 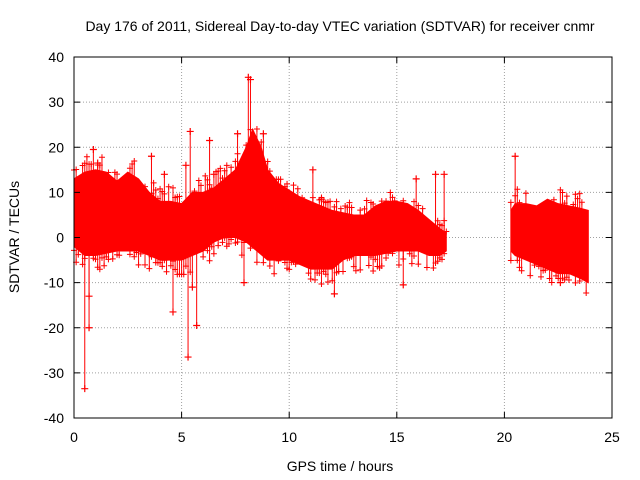 What do you see at coordinates (60, 238) in the screenshot?
I see `y-tick-label: 0` at bounding box center [60, 238].